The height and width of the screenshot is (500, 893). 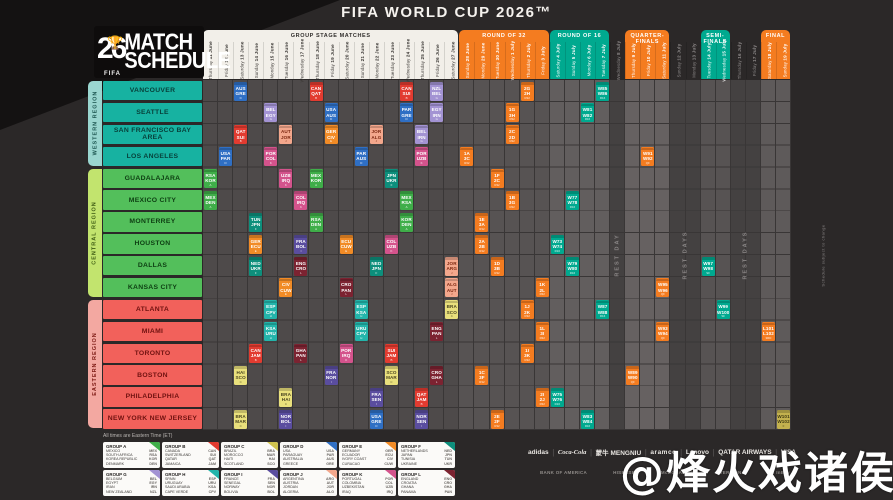 What do you see at coordinates (361, 157) in the screenshot?
I see `match-cell: PAR AUS D` at bounding box center [361, 157].